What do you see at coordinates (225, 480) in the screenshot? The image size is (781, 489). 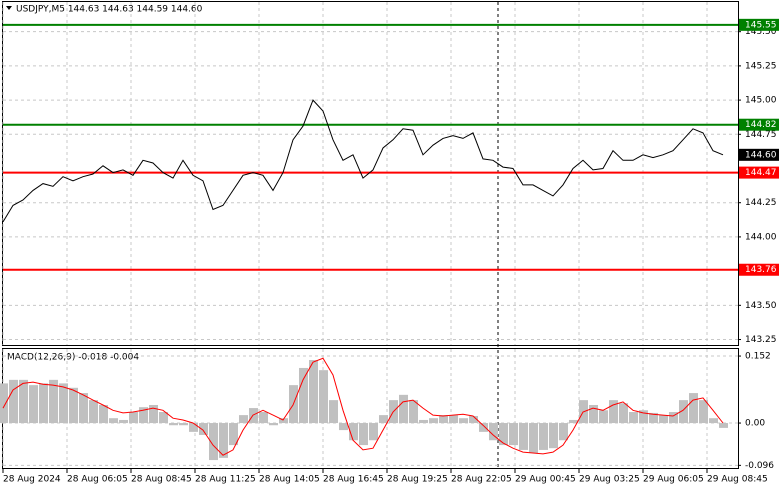 I see `x-tick-label: 28 Aug 11:25` at bounding box center [225, 480].